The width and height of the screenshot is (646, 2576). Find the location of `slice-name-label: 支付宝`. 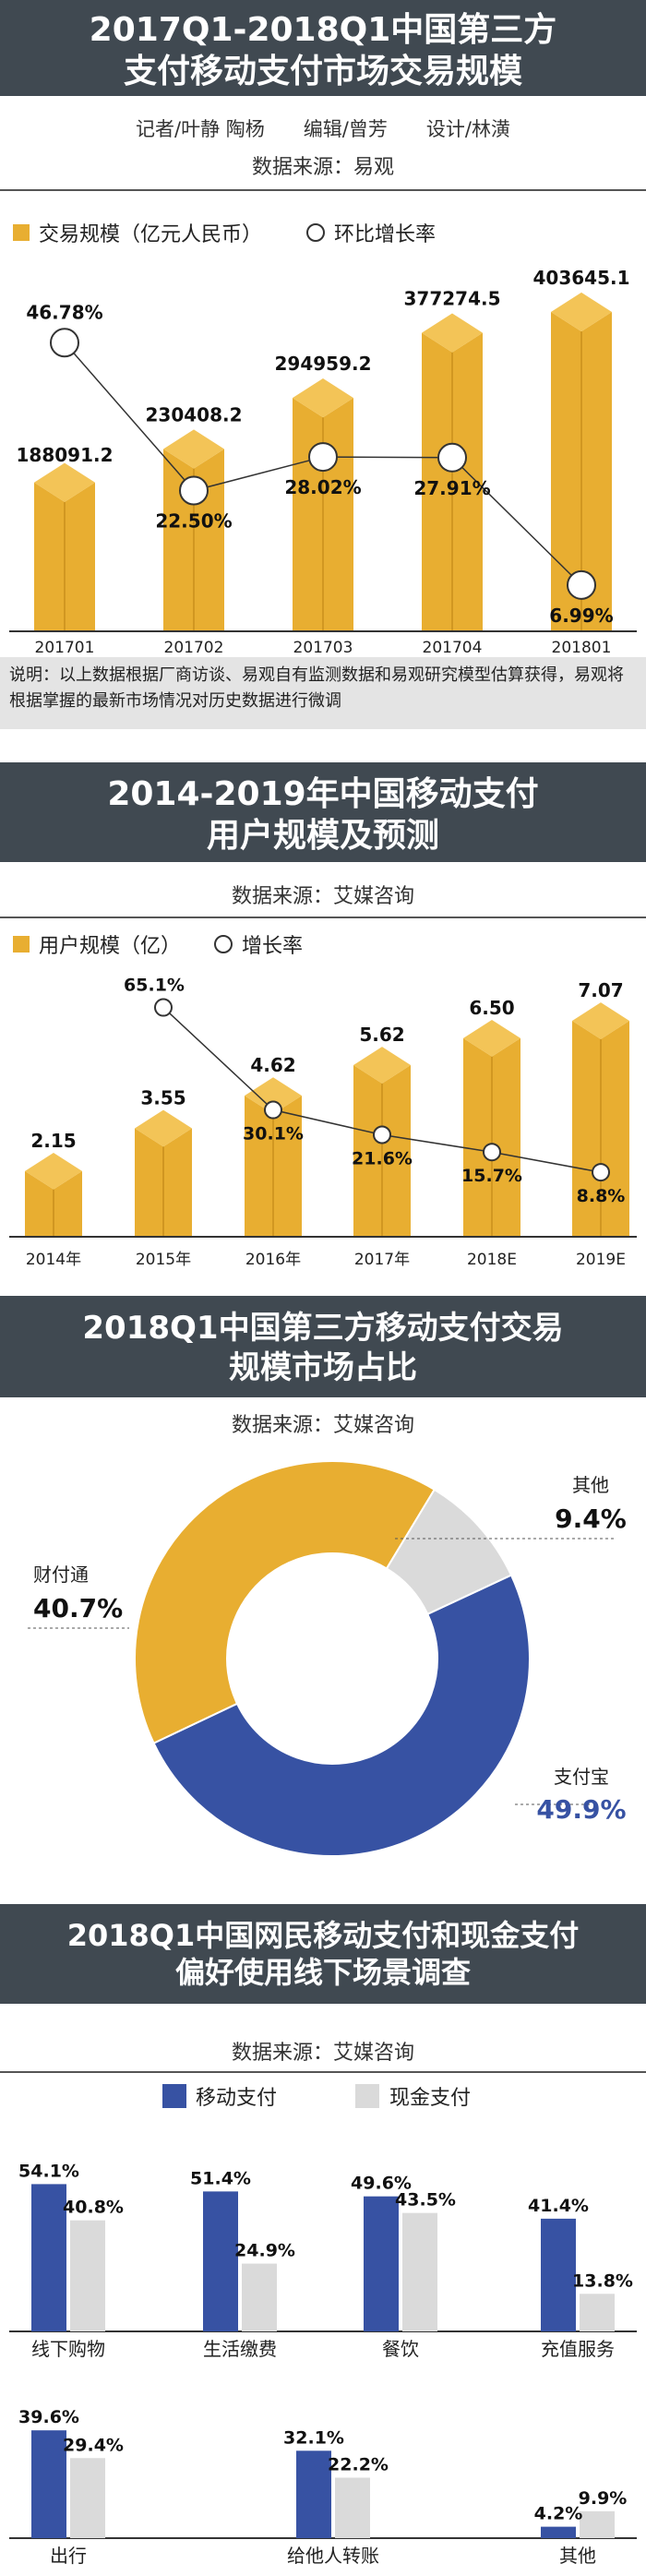

slice-name-label: 支付宝 is located at coordinates (581, 1777).